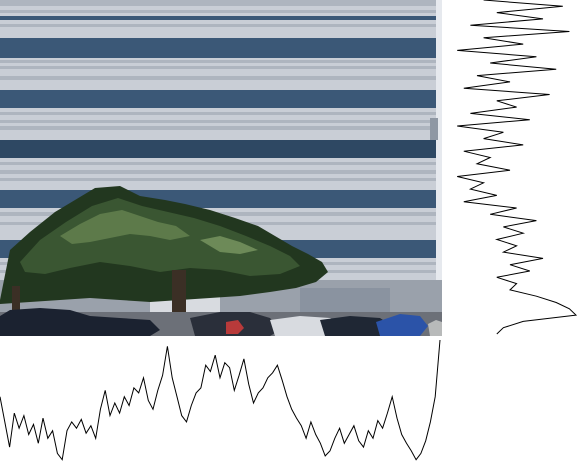  I want to click on tree-canopy-light, so click(125, 227).